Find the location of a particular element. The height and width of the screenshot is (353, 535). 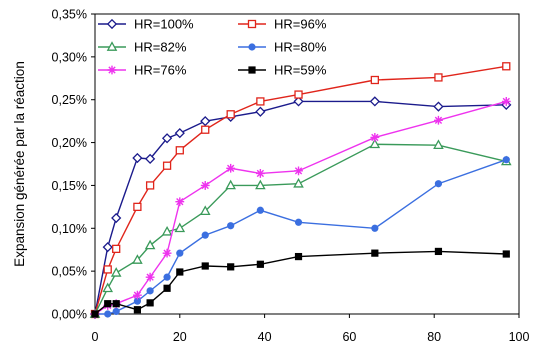

legend-label: HR=100% is located at coordinates (164, 24).